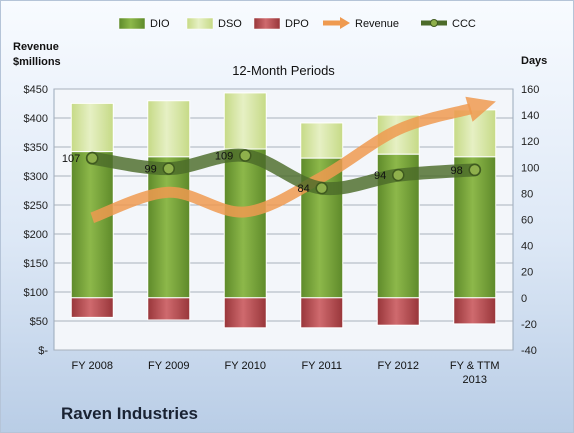 Image resolution: width=574 pixels, height=433 pixels. Describe the element at coordinates (37, 62) in the screenshot. I see `left-axis-title: $millions` at that location.